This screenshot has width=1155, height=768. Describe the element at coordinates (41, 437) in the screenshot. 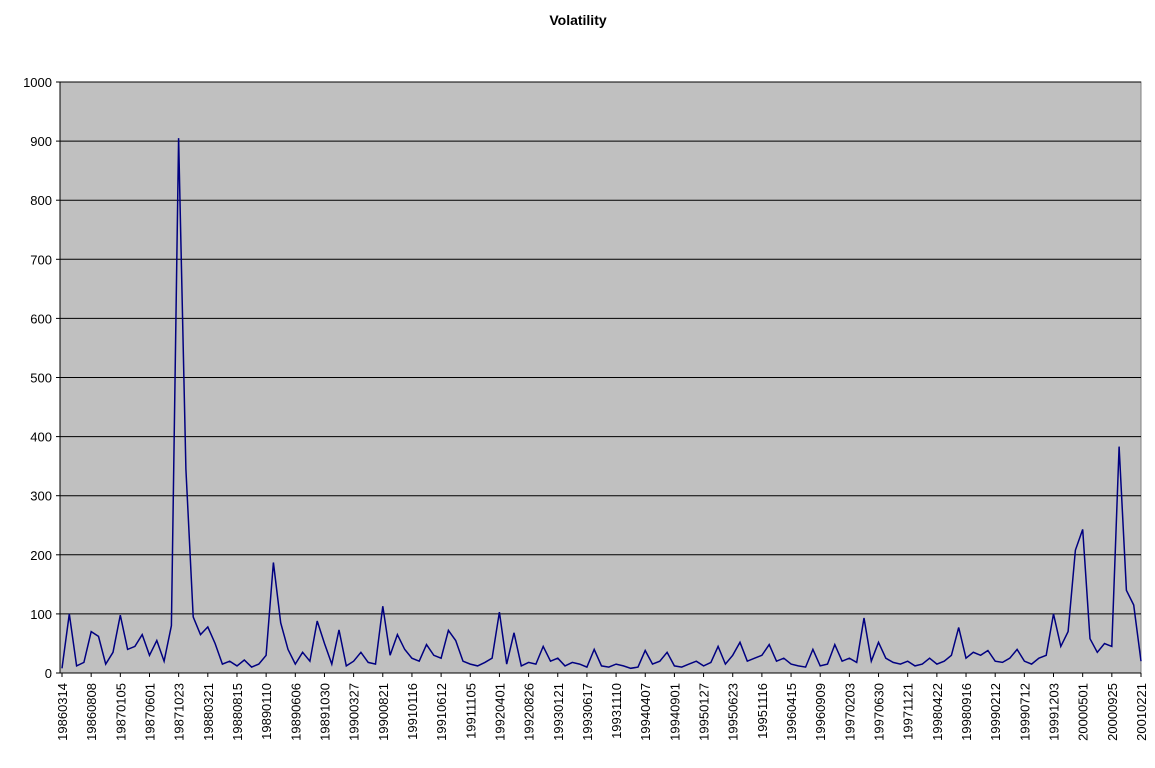

I see `y-tick-label: 400` at that location.